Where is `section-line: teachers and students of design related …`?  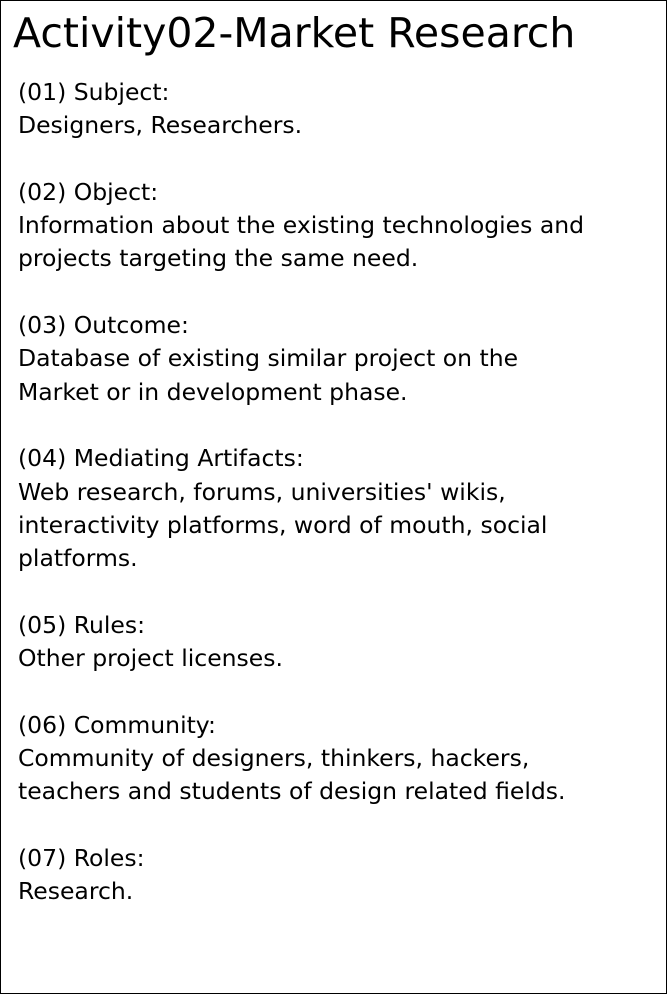 section-line: teachers and students of design related … is located at coordinates (292, 791).